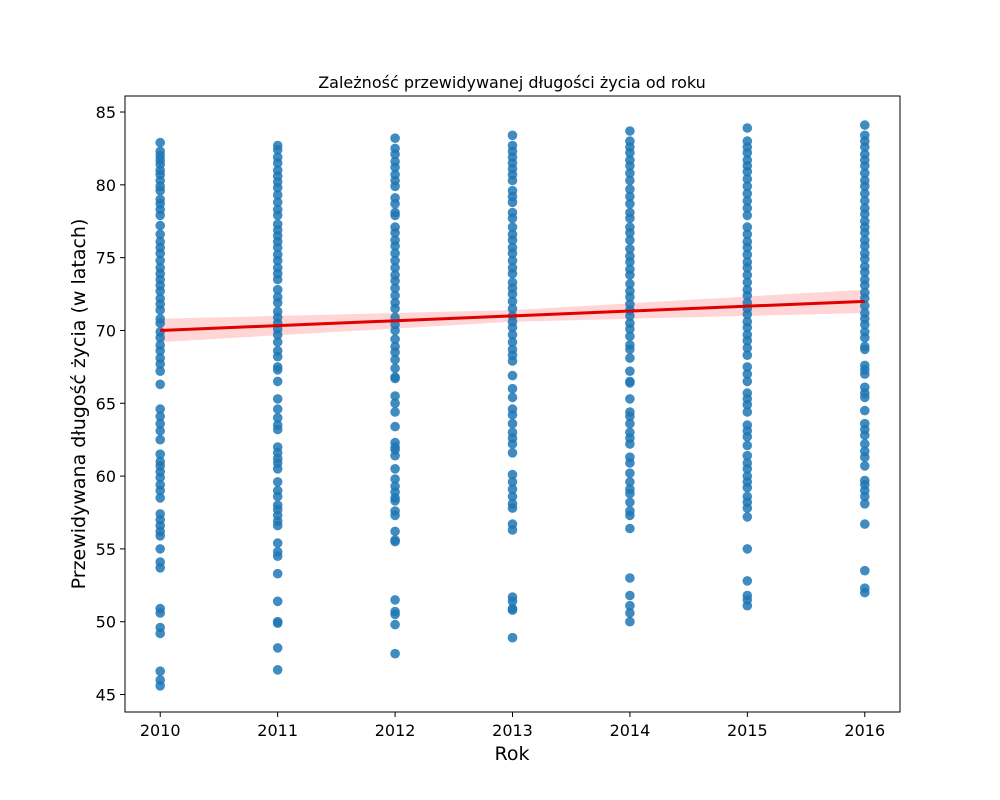 Image resolution: width=1000 pixels, height=800 pixels. Describe the element at coordinates (106, 622) in the screenshot. I see `y-tick-label: 50` at that location.